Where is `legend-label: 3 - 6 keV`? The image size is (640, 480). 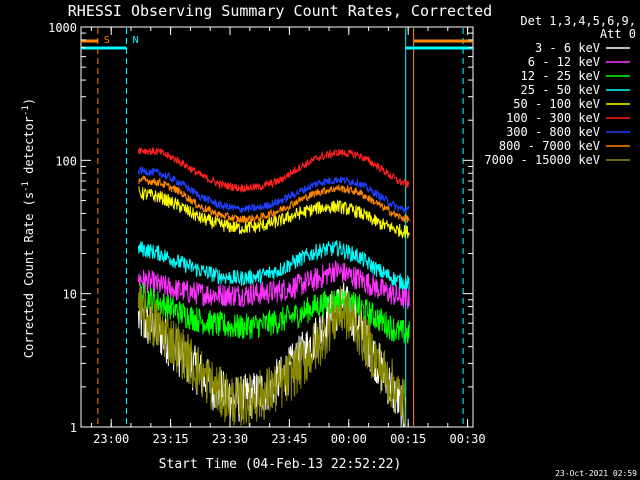 legend-label: 3 - 6 keV is located at coordinates (567, 48).